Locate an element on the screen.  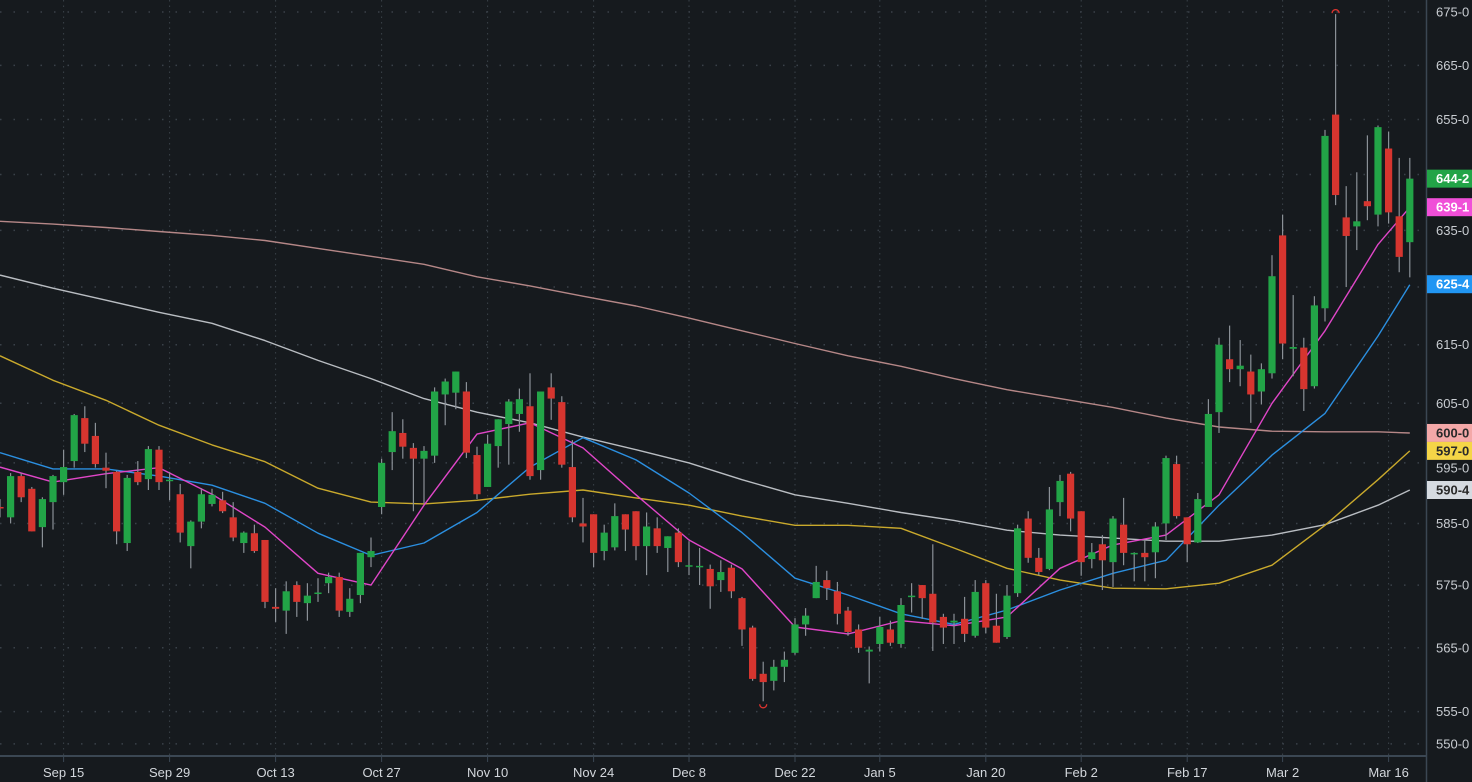
price-label: 597-0 is located at coordinates (1449, 450).